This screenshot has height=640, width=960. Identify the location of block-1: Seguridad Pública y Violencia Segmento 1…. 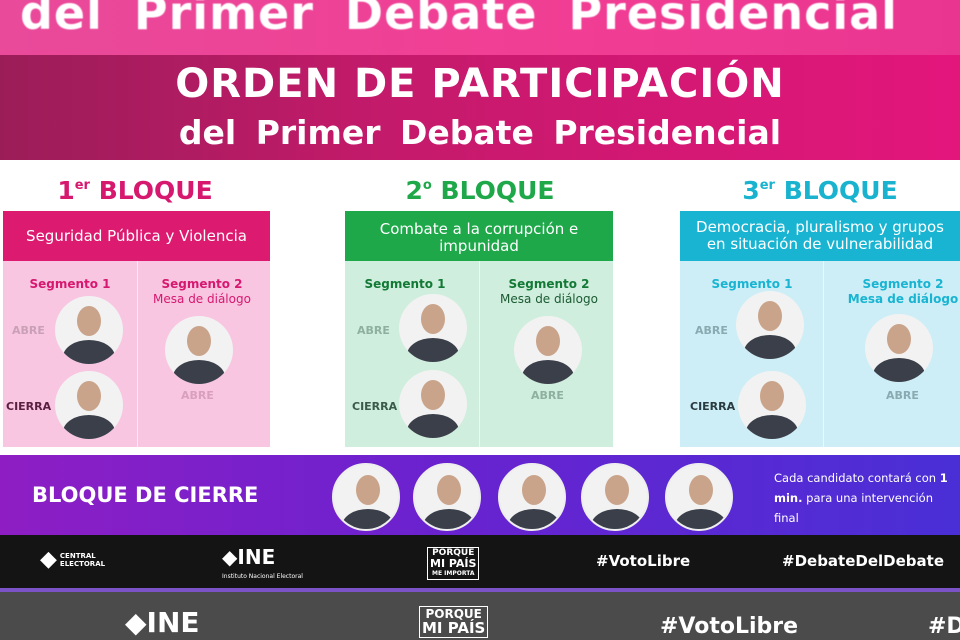
(136, 329).